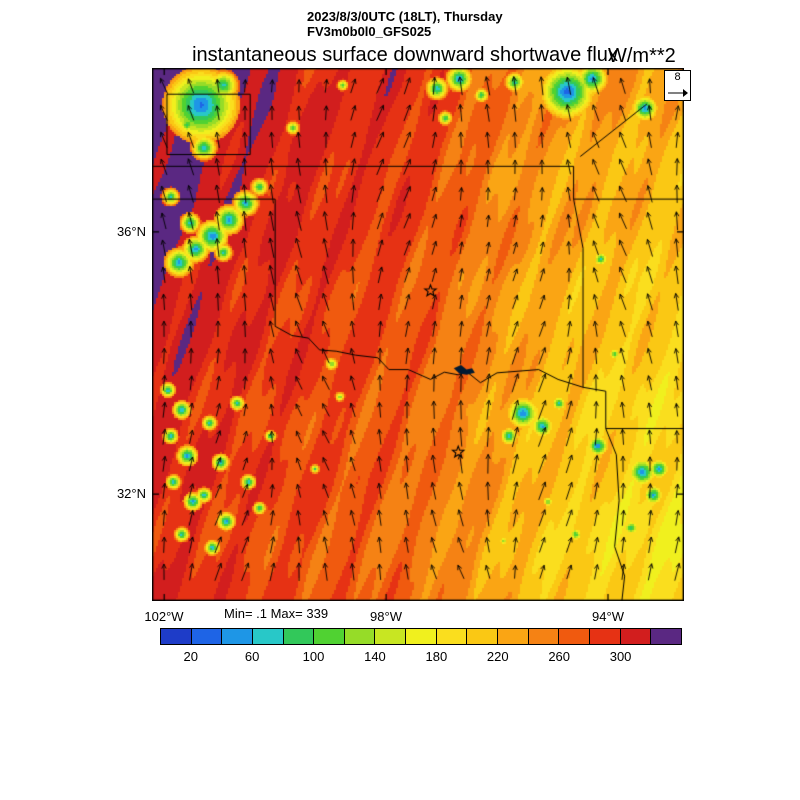  Describe the element at coordinates (164, 616) in the screenshot. I see `x-tick-label-102w: 102°W` at that location.